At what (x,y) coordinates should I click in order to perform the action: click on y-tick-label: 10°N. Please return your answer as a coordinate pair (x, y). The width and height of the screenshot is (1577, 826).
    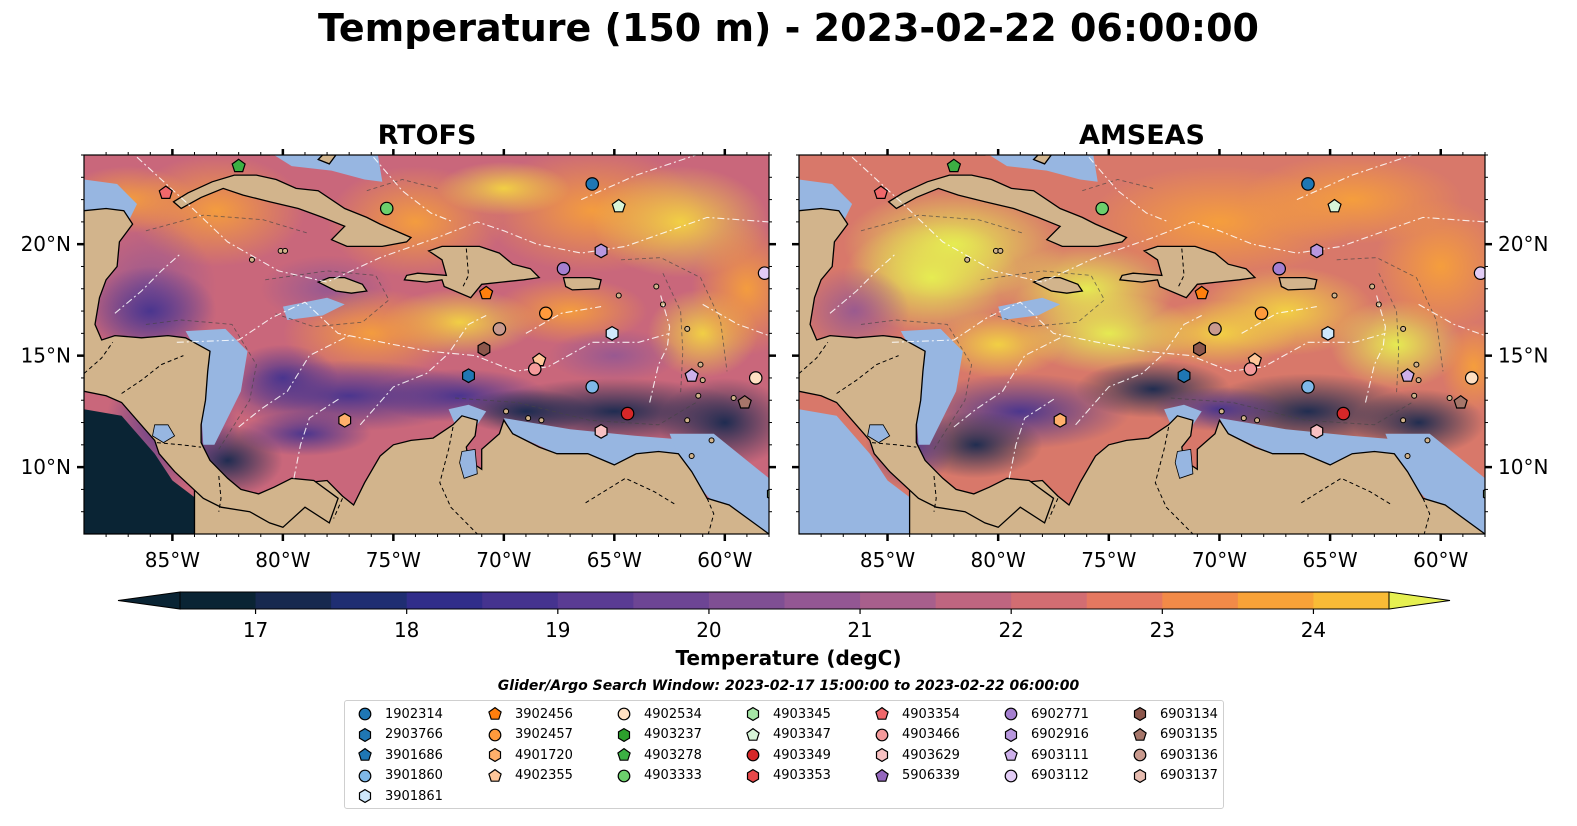
    Looking at the image, I should click on (46, 467).